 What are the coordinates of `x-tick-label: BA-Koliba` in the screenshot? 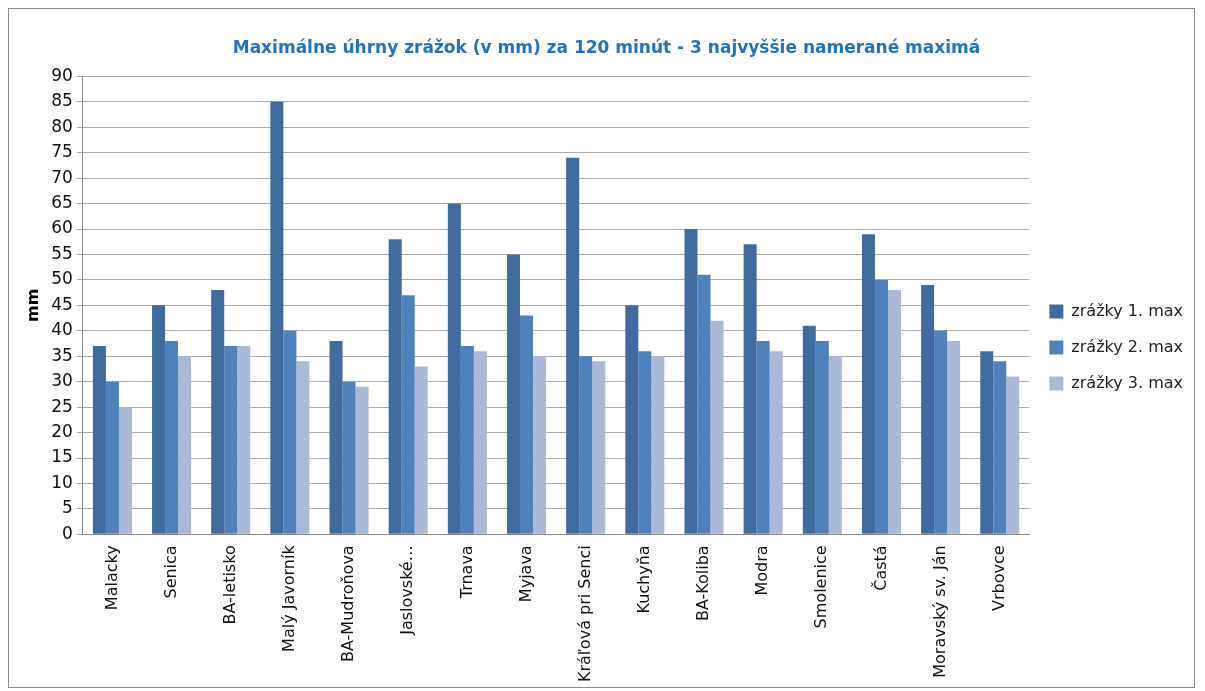 It's located at (703, 583).